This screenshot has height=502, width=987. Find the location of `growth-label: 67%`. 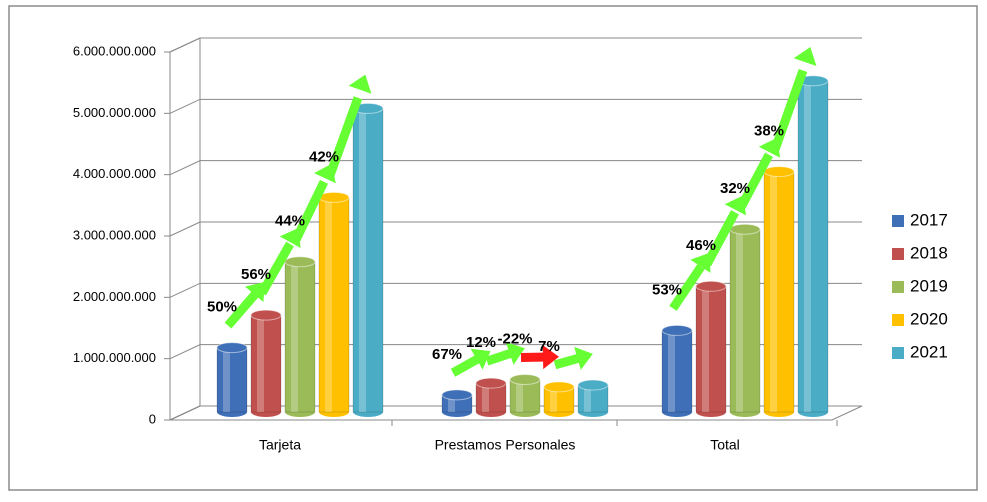

growth-label: 67% is located at coordinates (447, 354).